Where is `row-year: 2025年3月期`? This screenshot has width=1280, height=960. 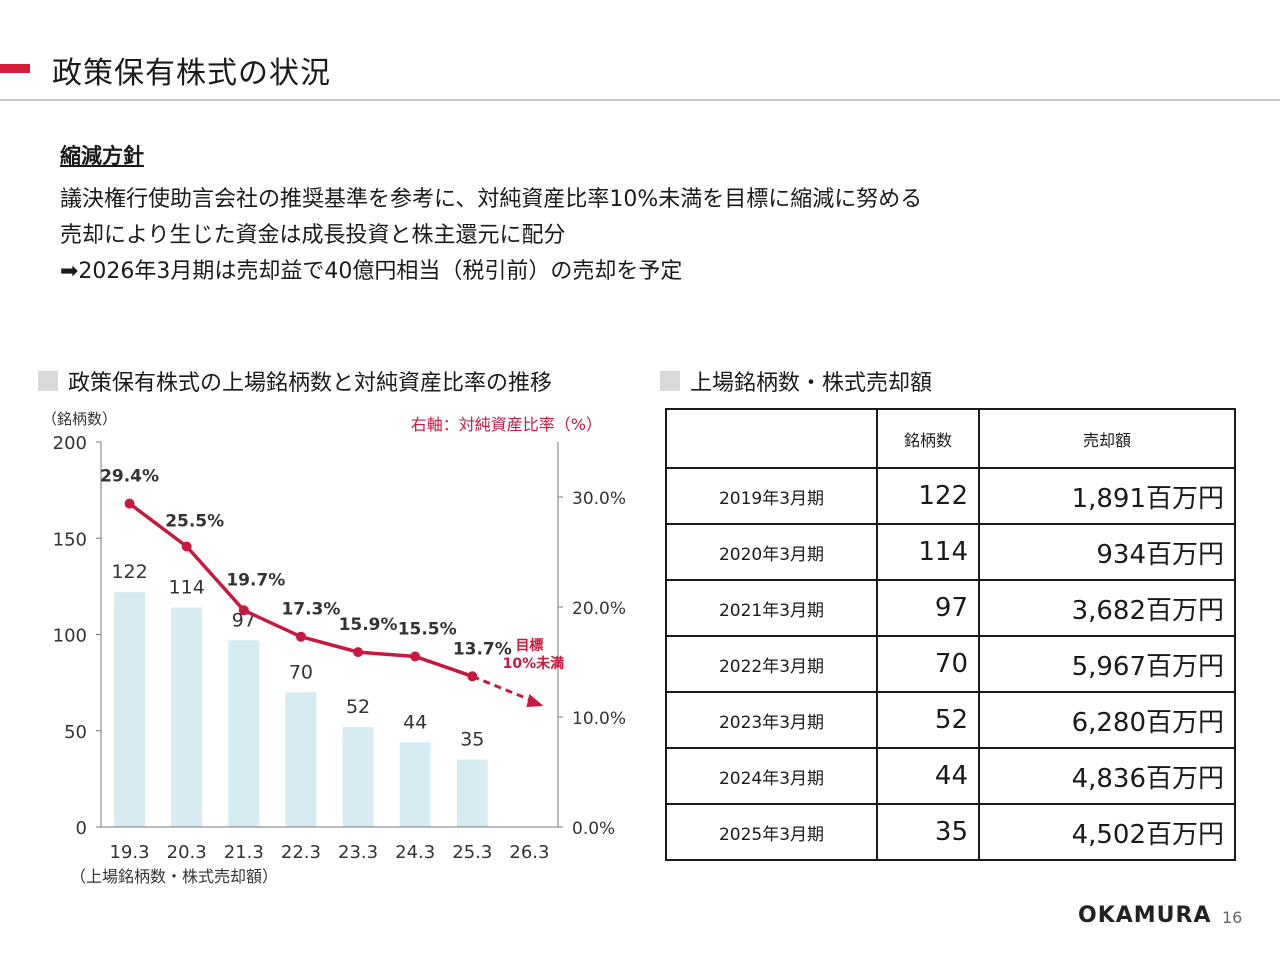 row-year: 2025年3月期 is located at coordinates (771, 832).